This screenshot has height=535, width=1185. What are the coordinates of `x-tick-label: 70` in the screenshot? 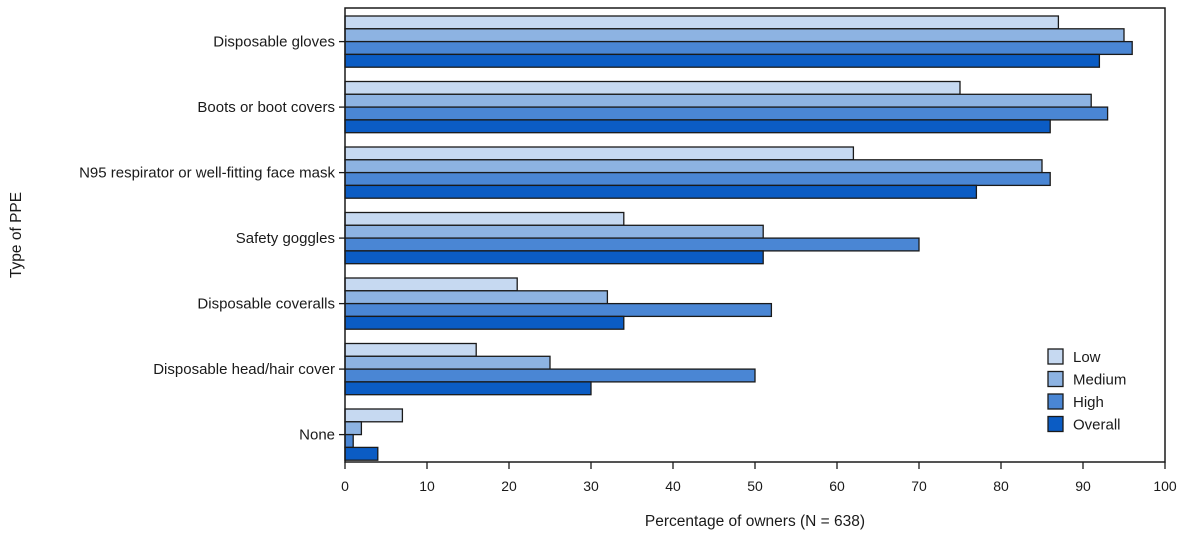 It's located at (919, 486).